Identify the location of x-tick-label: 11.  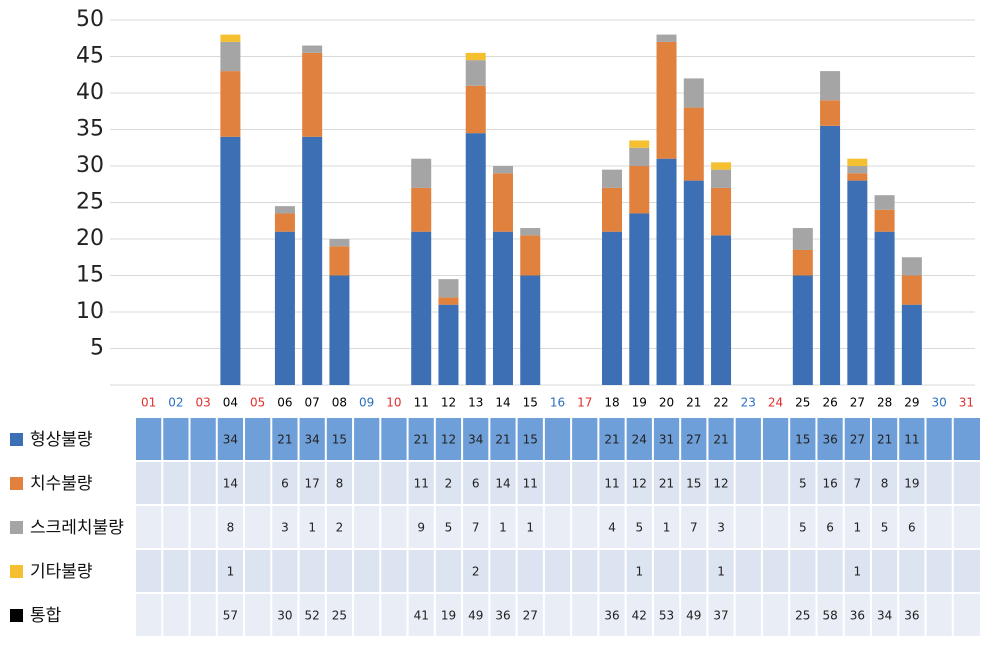
(421, 403).